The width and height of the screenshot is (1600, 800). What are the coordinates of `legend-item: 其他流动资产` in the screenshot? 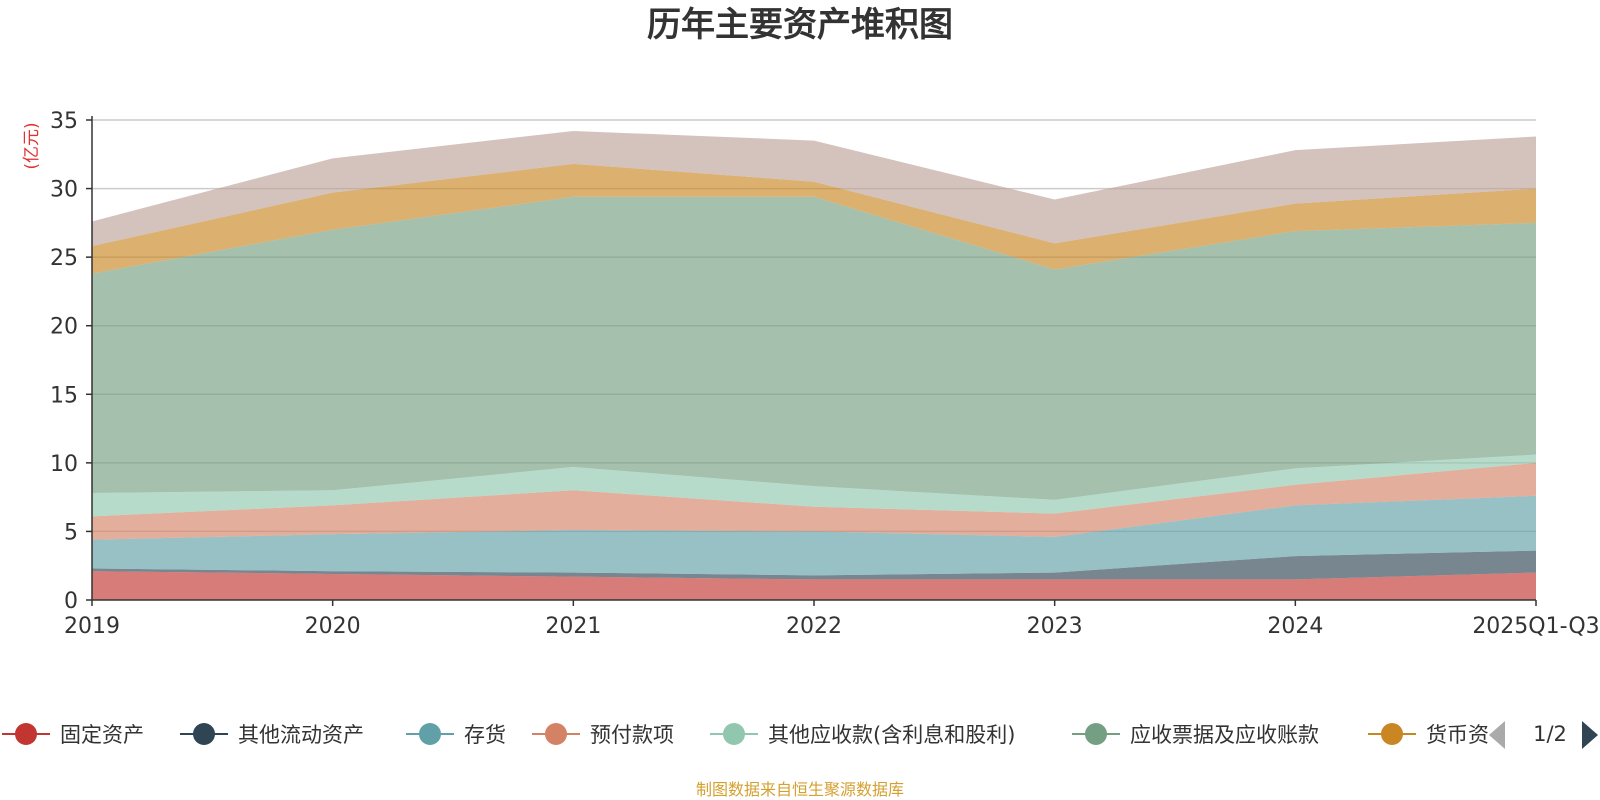 It's located at (272, 735).